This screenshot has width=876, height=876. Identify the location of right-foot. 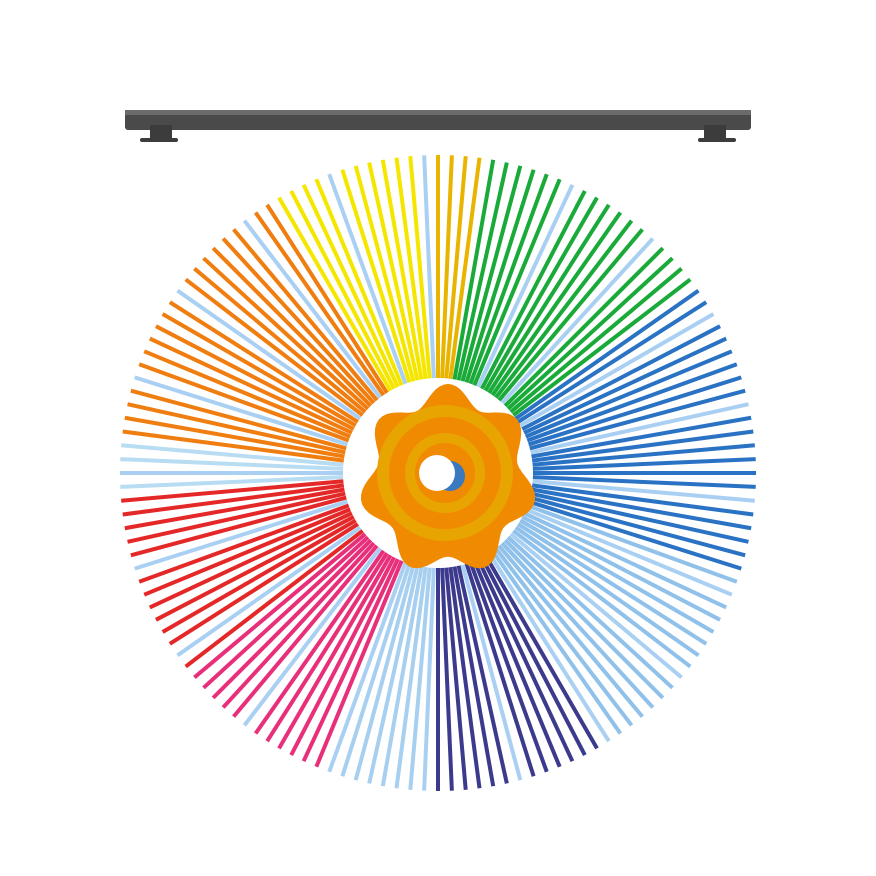
(717, 140).